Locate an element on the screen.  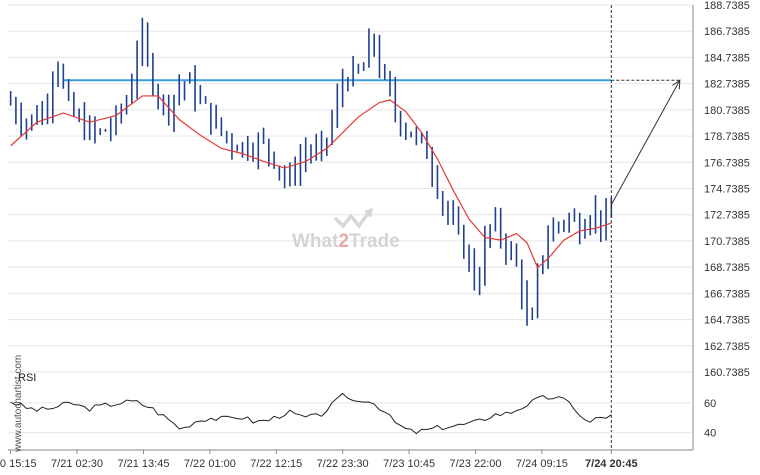
x-tick-label: 7/22 12:15 is located at coordinates (276, 464).